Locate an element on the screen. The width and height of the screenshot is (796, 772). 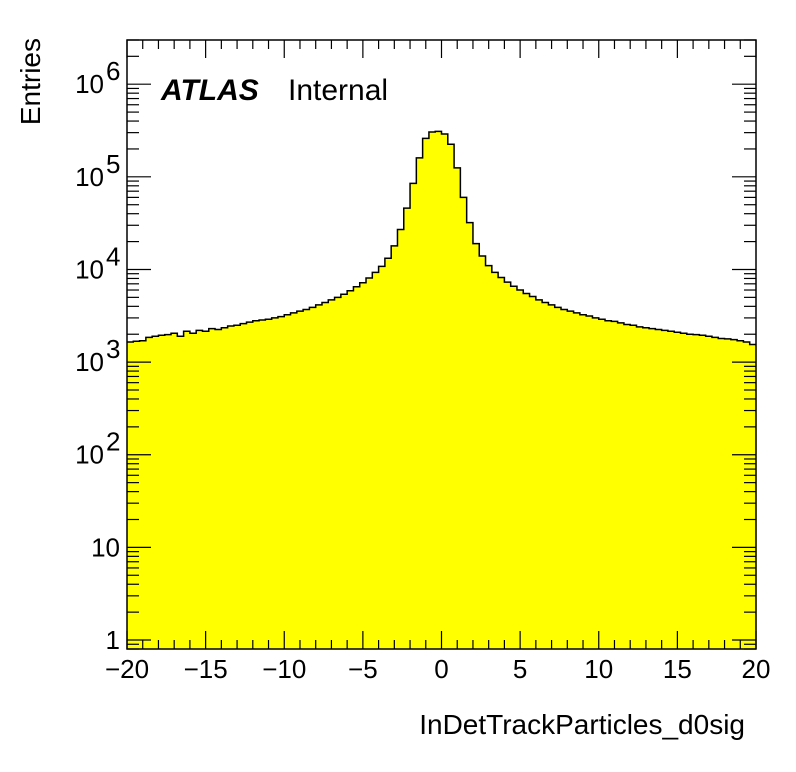
y-tick-exponent: 5 is located at coordinates (113, 164).